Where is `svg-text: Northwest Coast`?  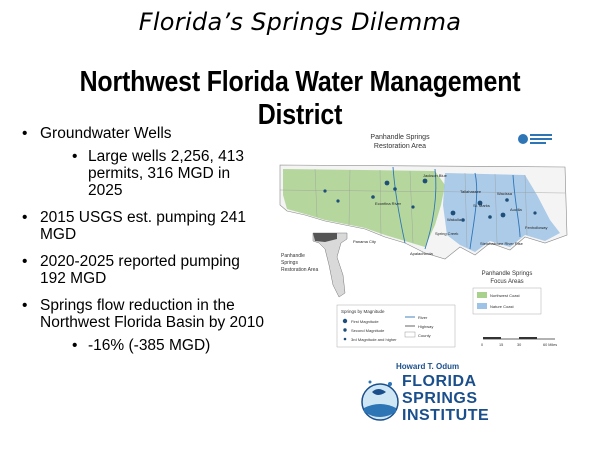 svg-text: Northwest Coast is located at coordinates (505, 295).